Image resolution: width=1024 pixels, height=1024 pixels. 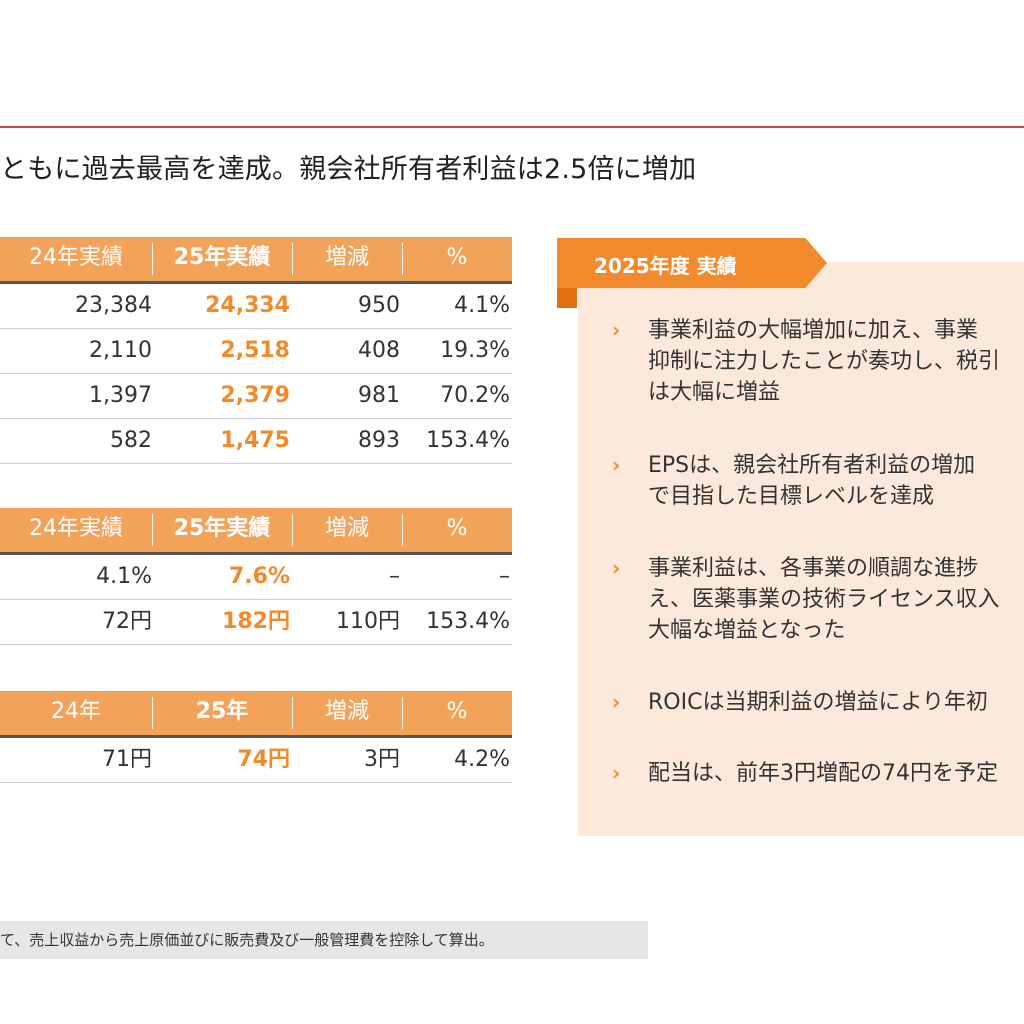 What do you see at coordinates (818, 702) in the screenshot?
I see `bullet-line: ROICは当期利益の増益により年初` at bounding box center [818, 702].